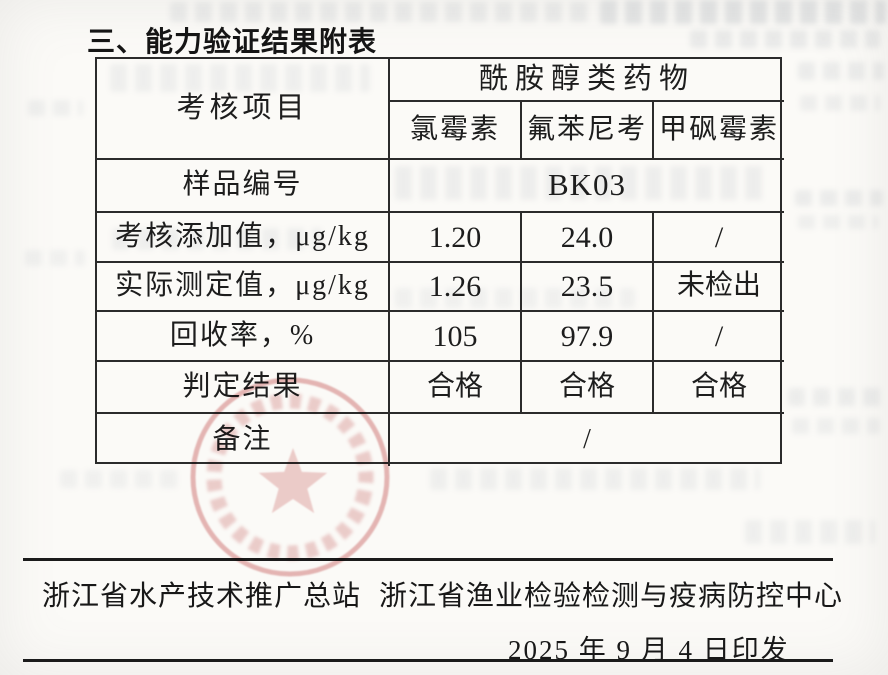 This screenshot has width=888, height=675. Describe the element at coordinates (243, 186) in the screenshot. I see `row-label-sample-number: 样品编号` at that location.